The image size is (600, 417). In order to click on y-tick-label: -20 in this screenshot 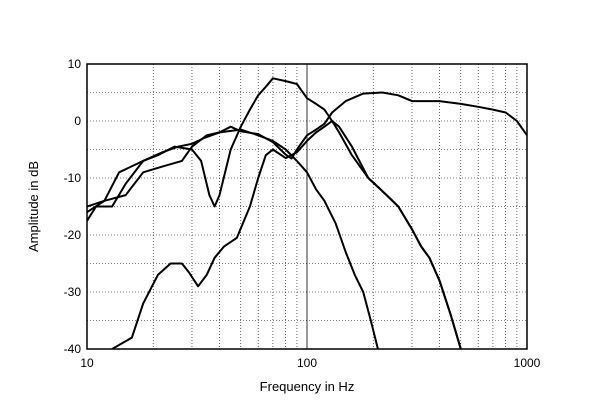, I will do `click(73, 235)`.